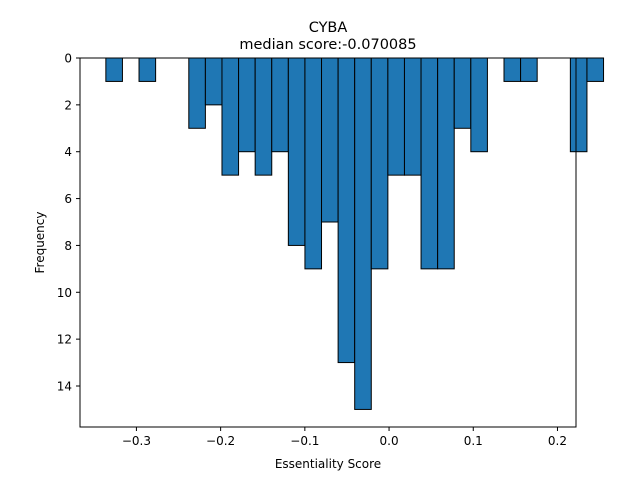 The height and width of the screenshot is (484, 640). Describe the element at coordinates (64, 340) in the screenshot. I see `y-tick-label: 12` at that location.